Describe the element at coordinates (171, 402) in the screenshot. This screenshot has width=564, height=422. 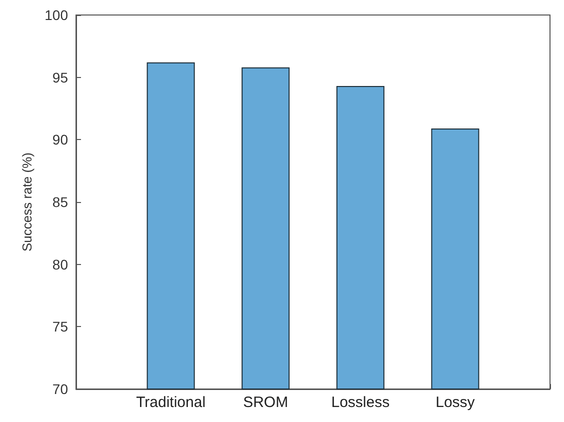
I see `x-tick-label: Traditional` at that location.